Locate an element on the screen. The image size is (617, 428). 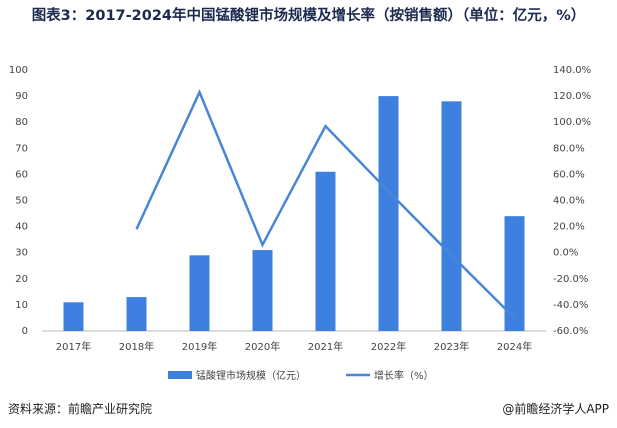
y2-tick-label: 0.0% is located at coordinates (565, 253).